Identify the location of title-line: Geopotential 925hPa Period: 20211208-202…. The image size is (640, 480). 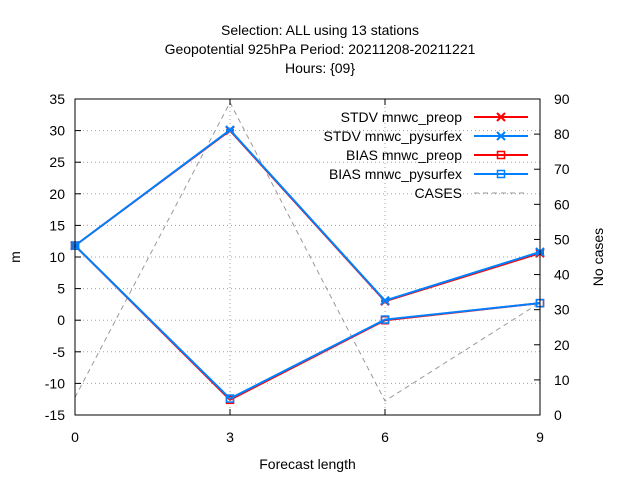
(320, 49).